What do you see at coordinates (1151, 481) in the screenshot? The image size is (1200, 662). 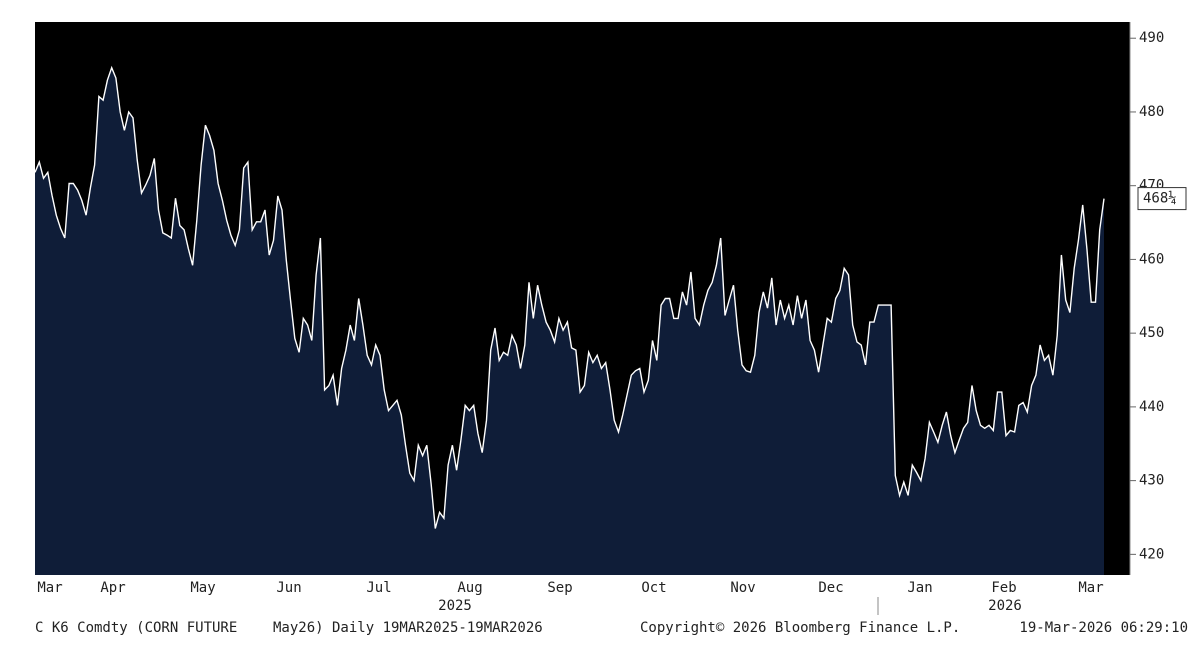 I see `y-tick-label: 430` at bounding box center [1151, 481].